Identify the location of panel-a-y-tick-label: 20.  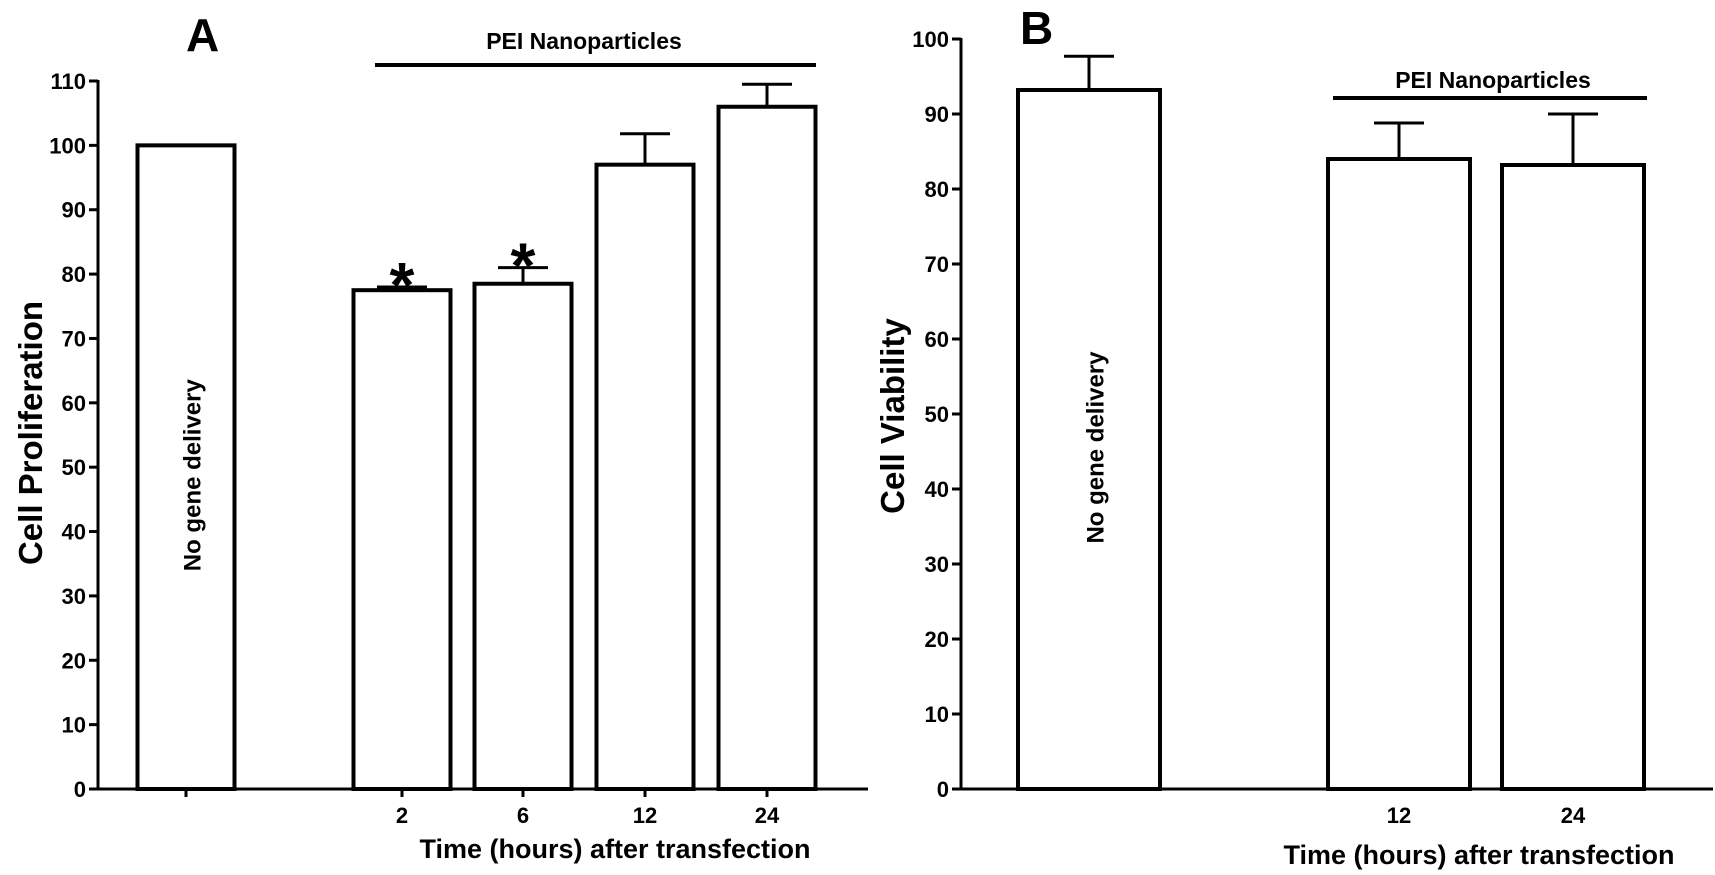
(74, 660).